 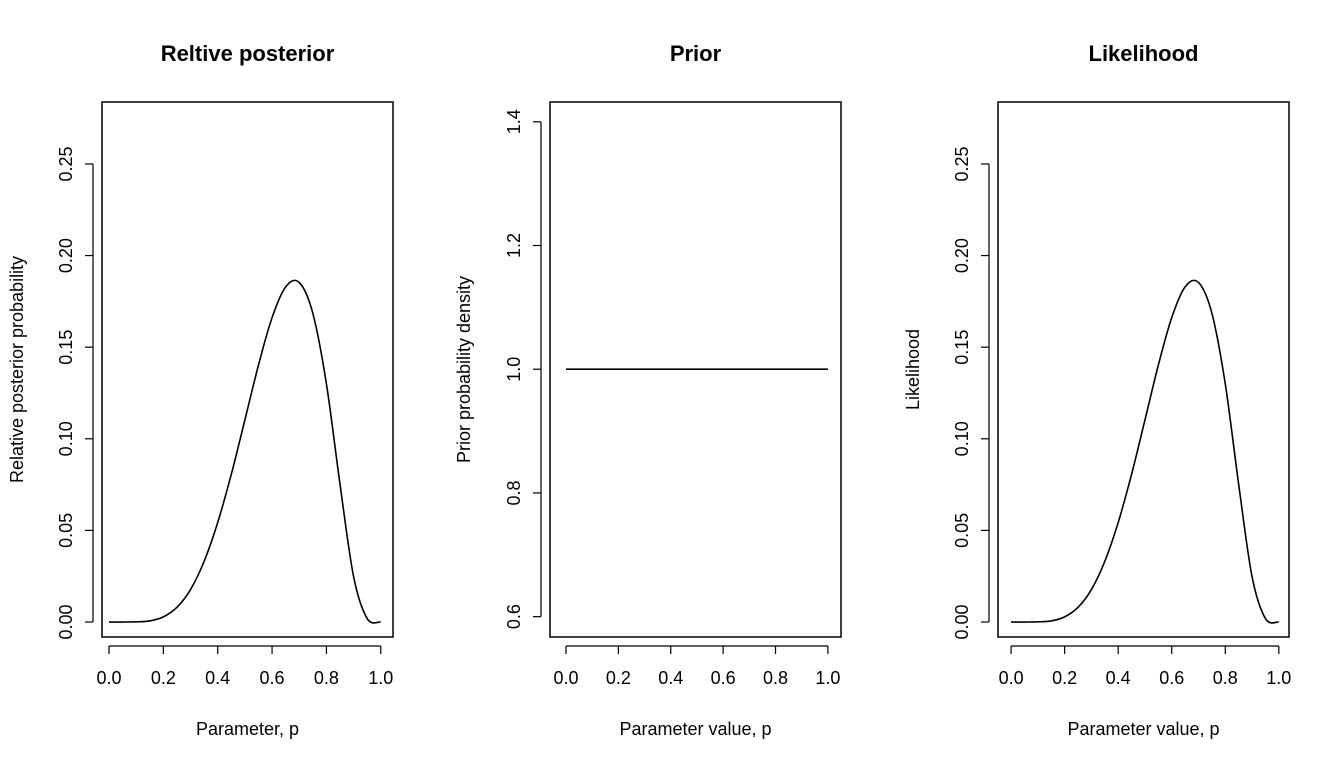 I want to click on y-tick-label: 0.6, so click(x=514, y=616).